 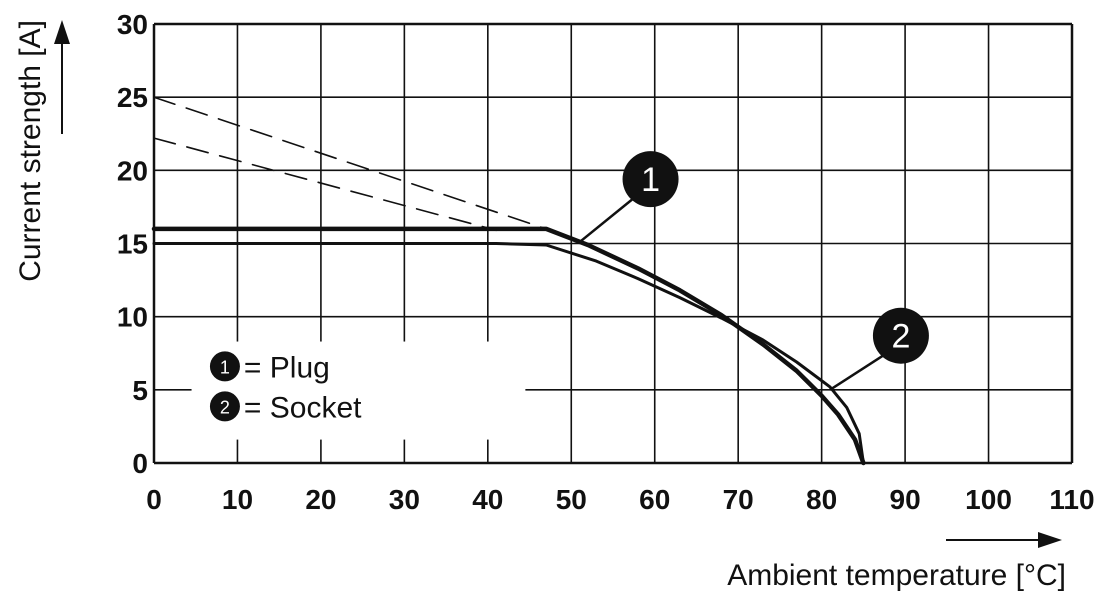 I want to click on y-tick-labels: 0 5 10 15 20 25 30, so click(x=132, y=244).